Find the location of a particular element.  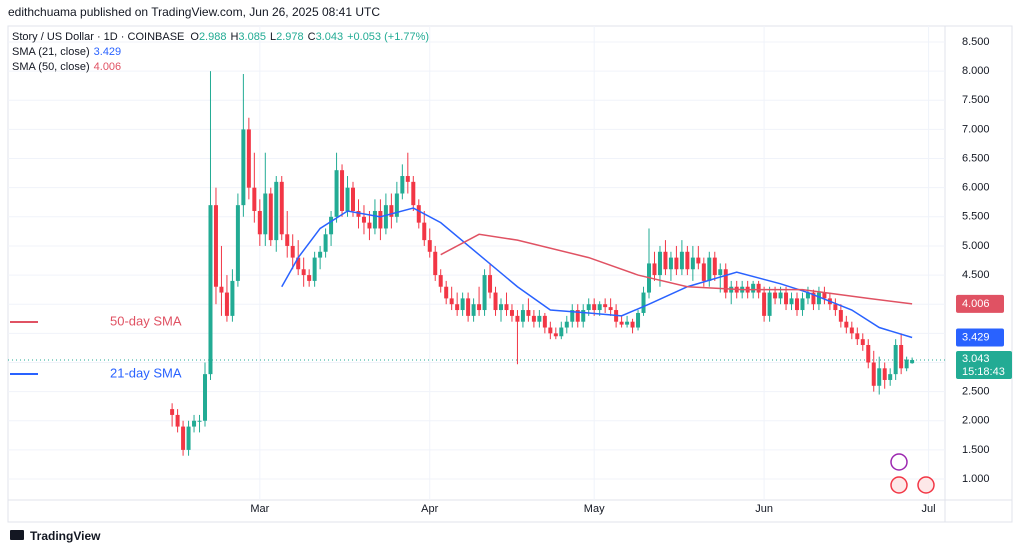

x-tick-label: May is located at coordinates (594, 509).